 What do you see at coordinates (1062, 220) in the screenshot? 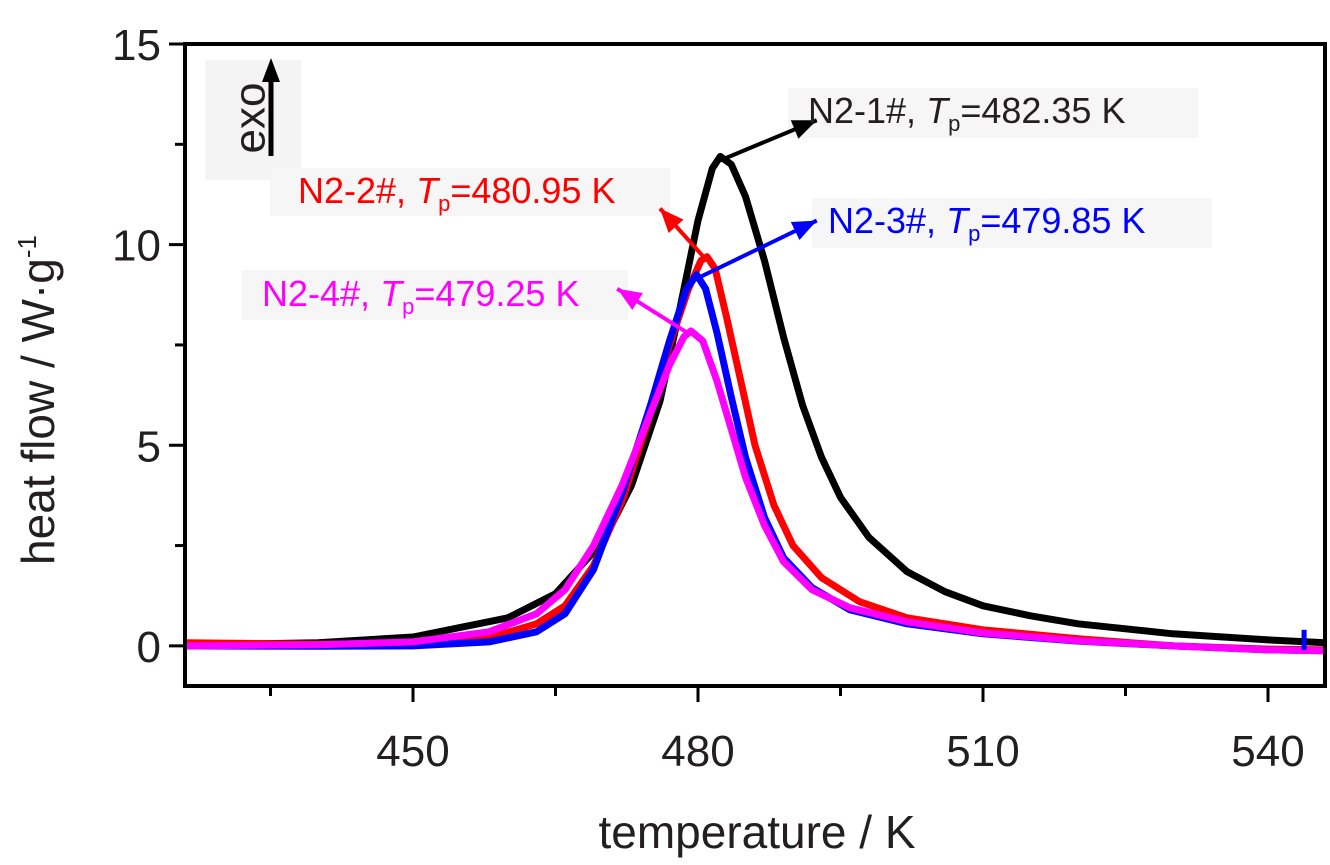
I see `series-label-tp-value: =479.85 K` at bounding box center [1062, 220].